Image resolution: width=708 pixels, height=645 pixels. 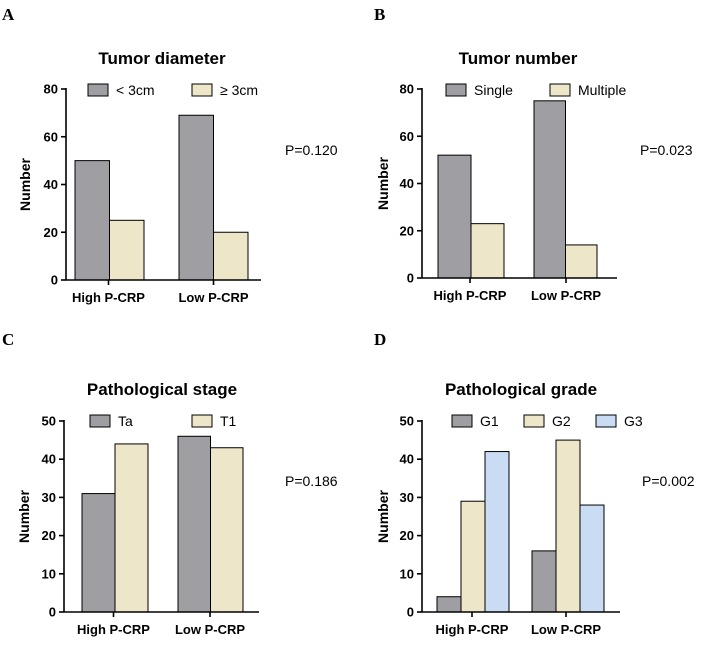 I want to click on legend-label: ≥ 3cm, so click(x=239, y=90).